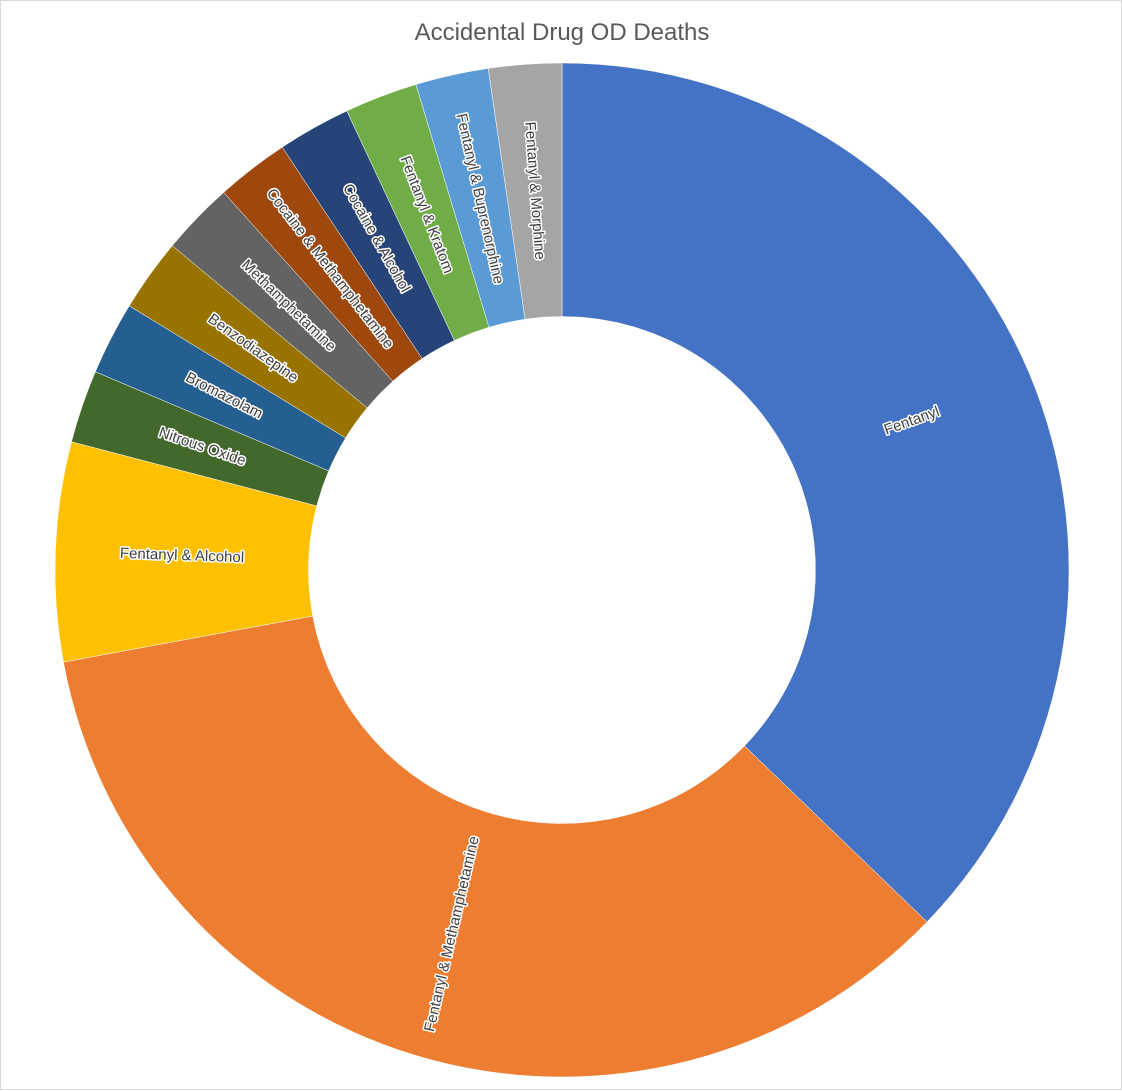  I want to click on data-label: Fentanyl & Alcohol, so click(182, 555).